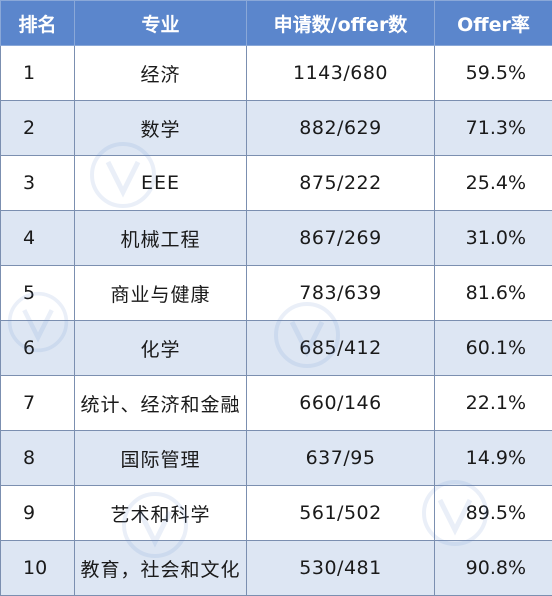  I want to click on rate-cell: 22.1%, so click(493, 403).